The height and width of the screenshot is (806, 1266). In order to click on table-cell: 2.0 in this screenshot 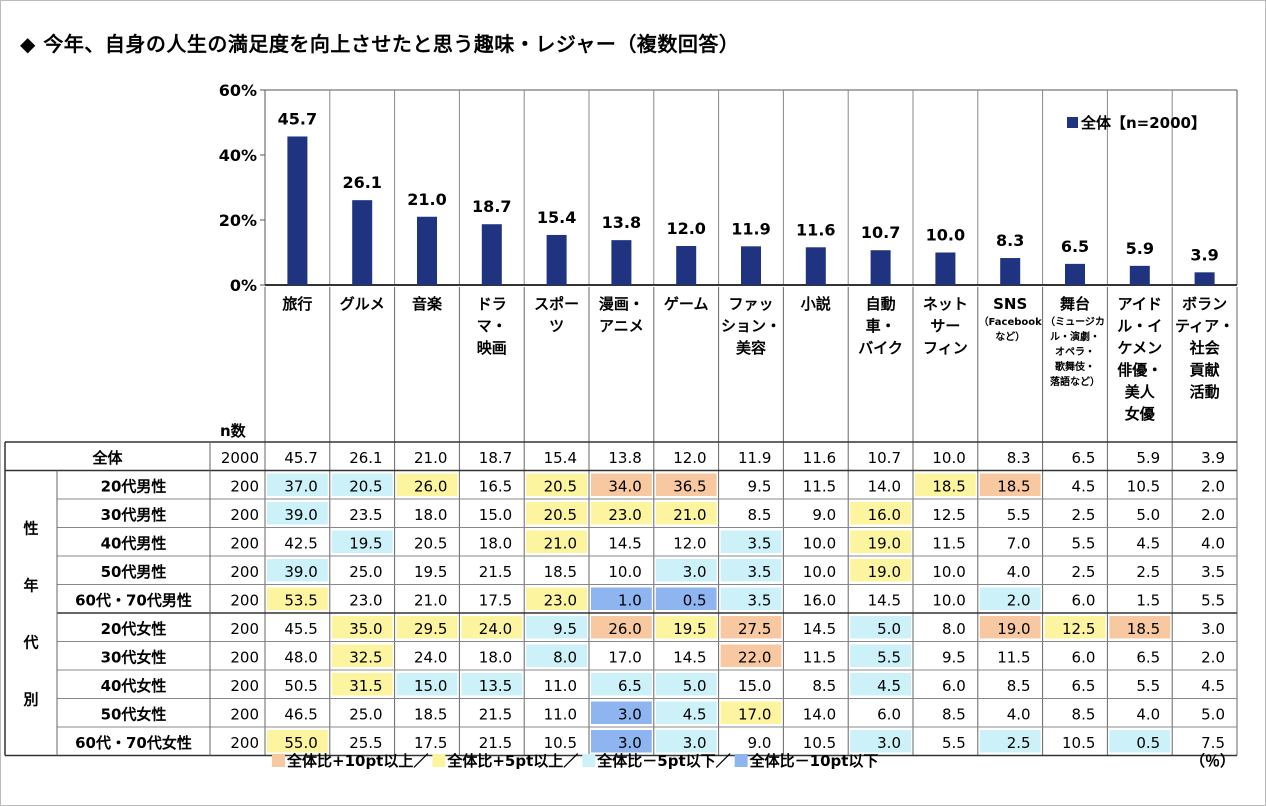, I will do `click(1213, 515)`.